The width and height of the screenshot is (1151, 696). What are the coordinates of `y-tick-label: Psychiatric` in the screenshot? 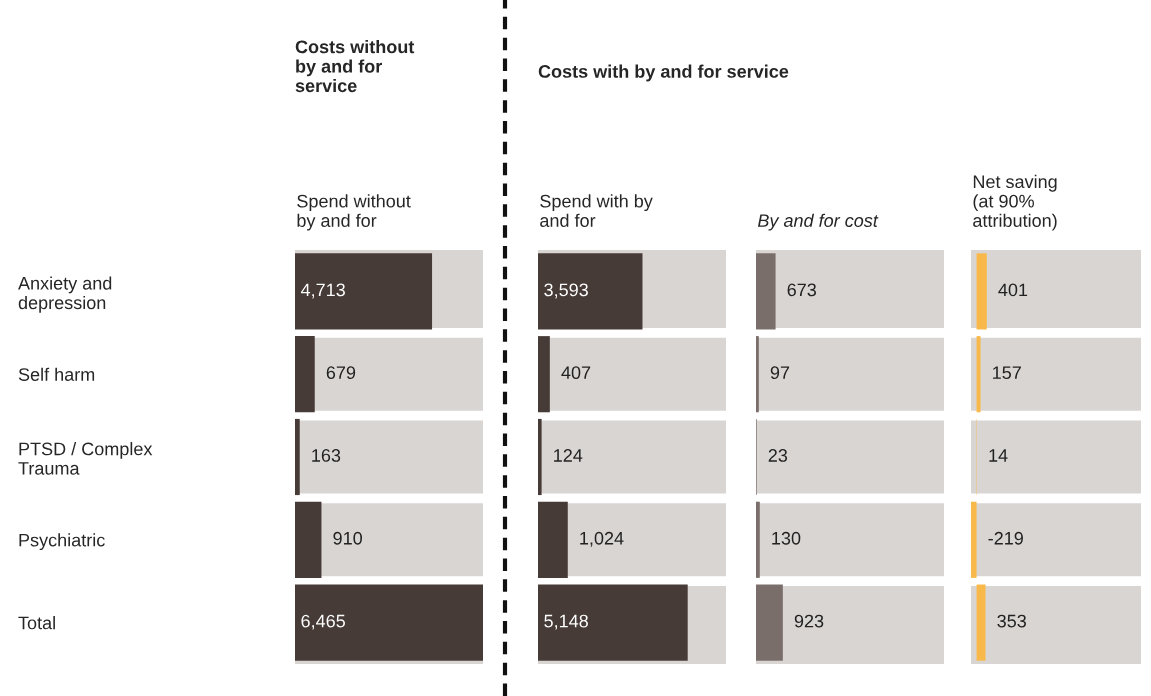 It's located at (62, 542).